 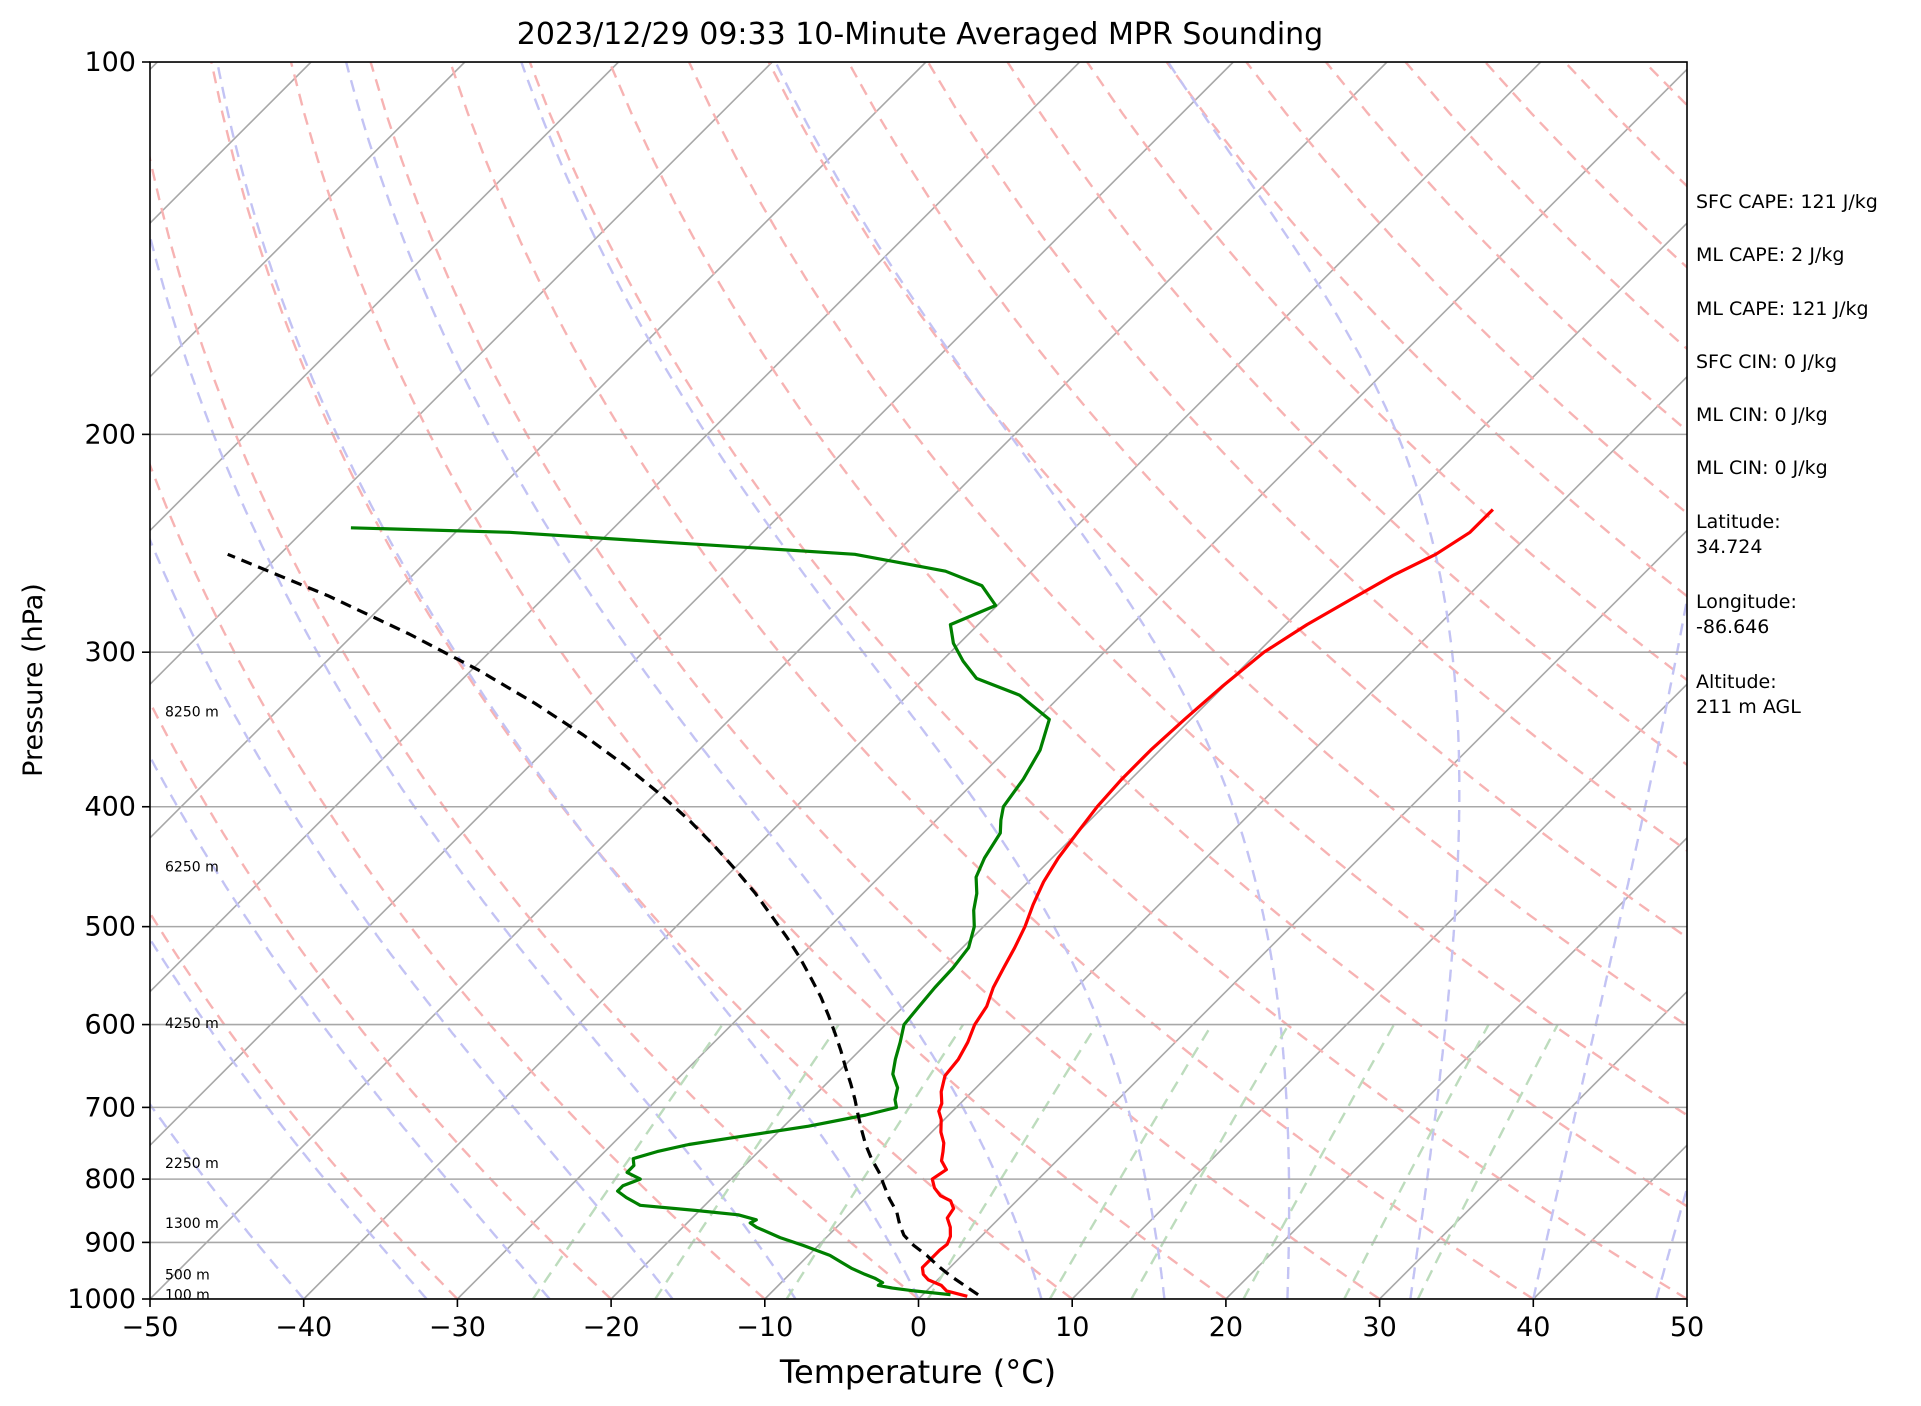 What do you see at coordinates (110, 927) in the screenshot?
I see `y-tick-label: 500` at bounding box center [110, 927].